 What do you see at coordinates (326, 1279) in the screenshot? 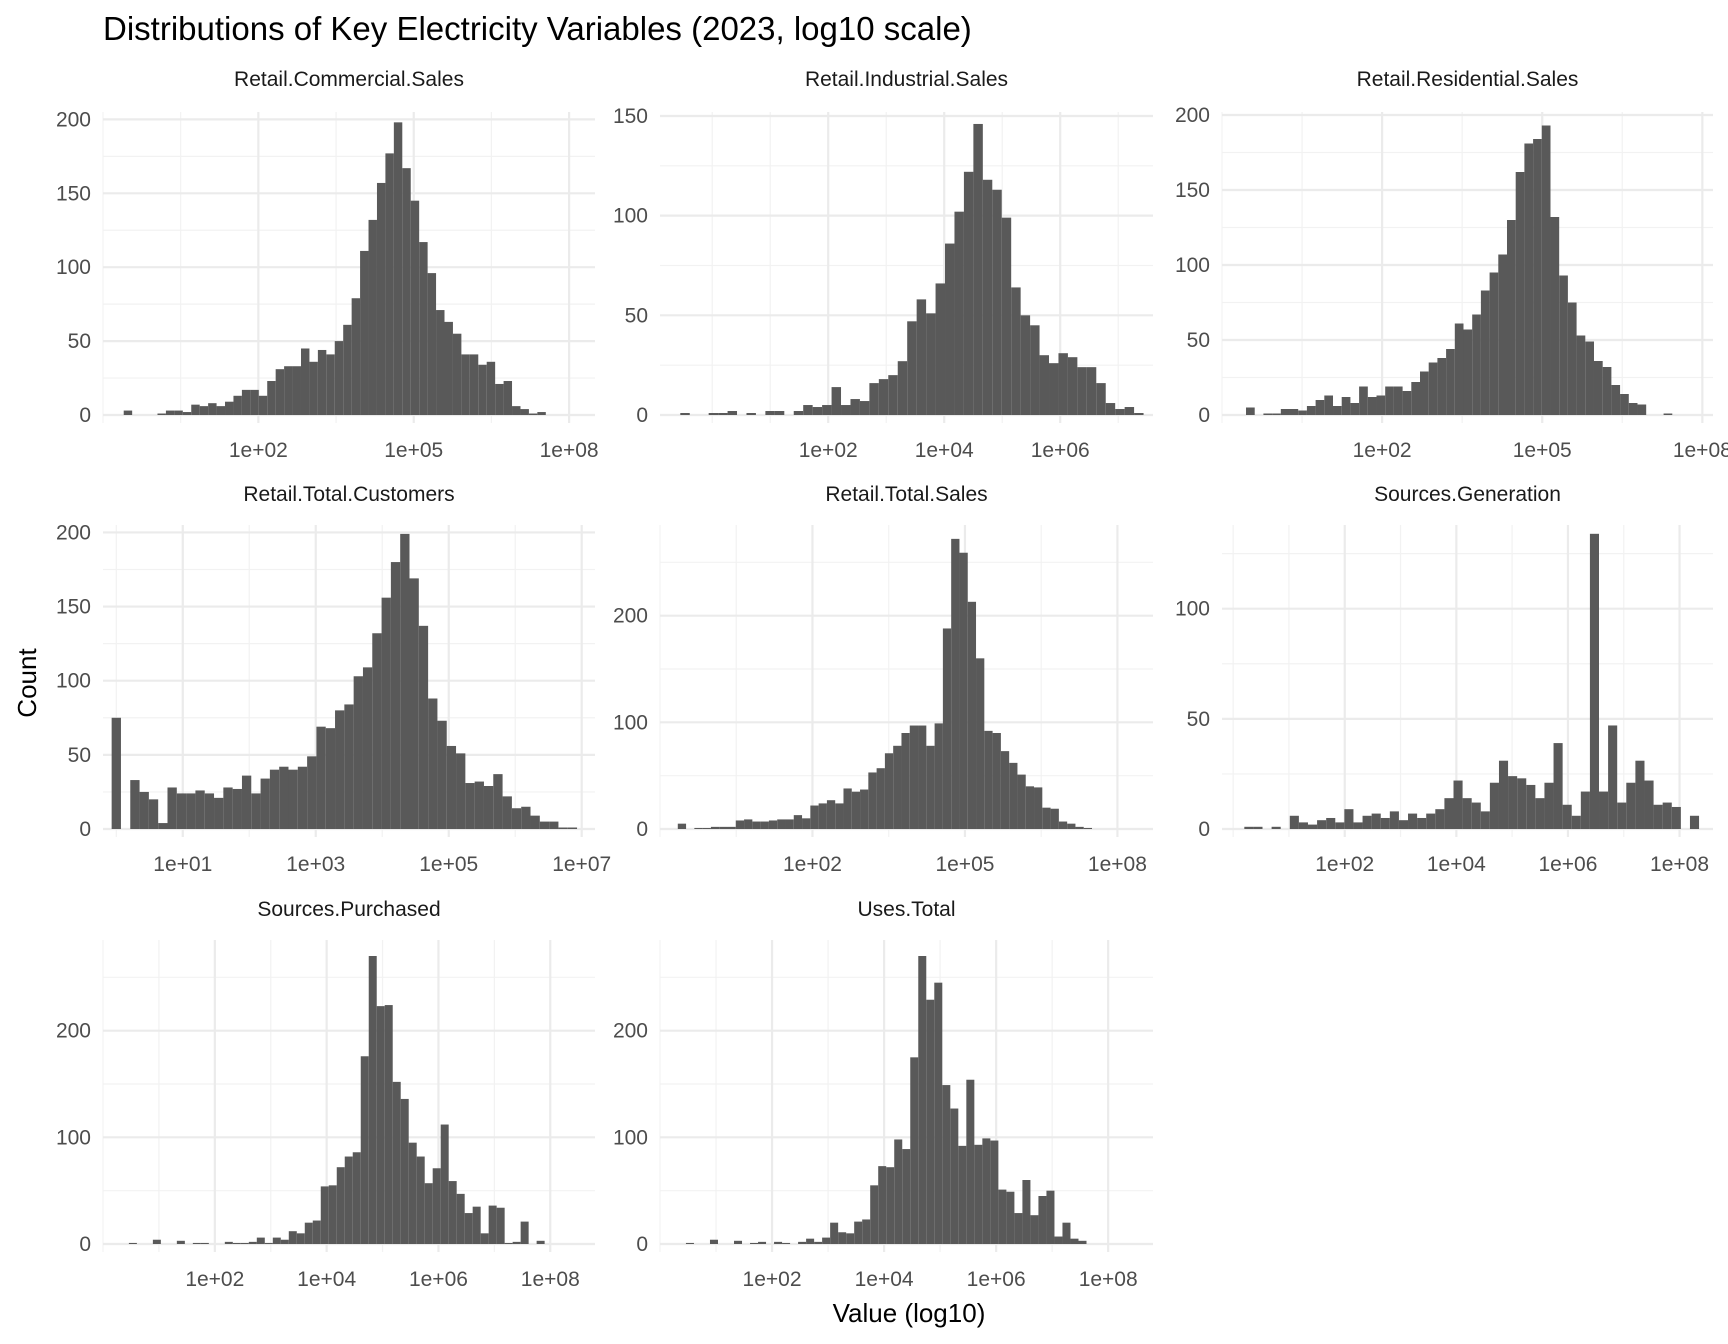
I see `x-tick-label: 1e+04` at bounding box center [326, 1279].